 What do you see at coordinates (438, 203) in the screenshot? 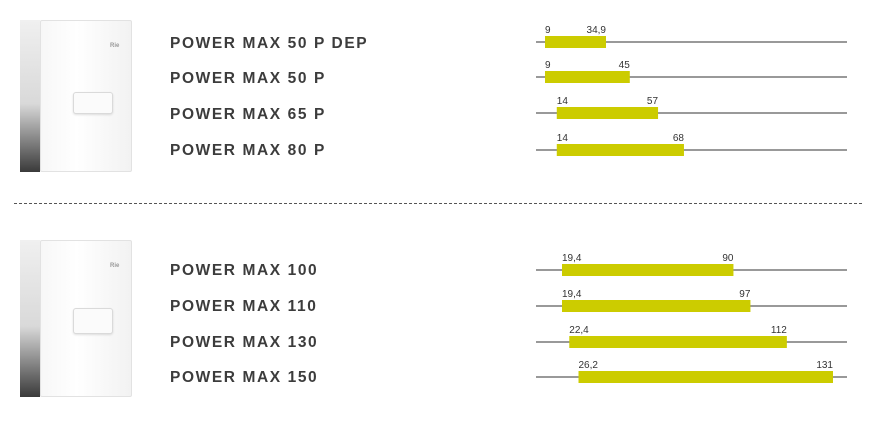
I see `section-divider` at bounding box center [438, 203].